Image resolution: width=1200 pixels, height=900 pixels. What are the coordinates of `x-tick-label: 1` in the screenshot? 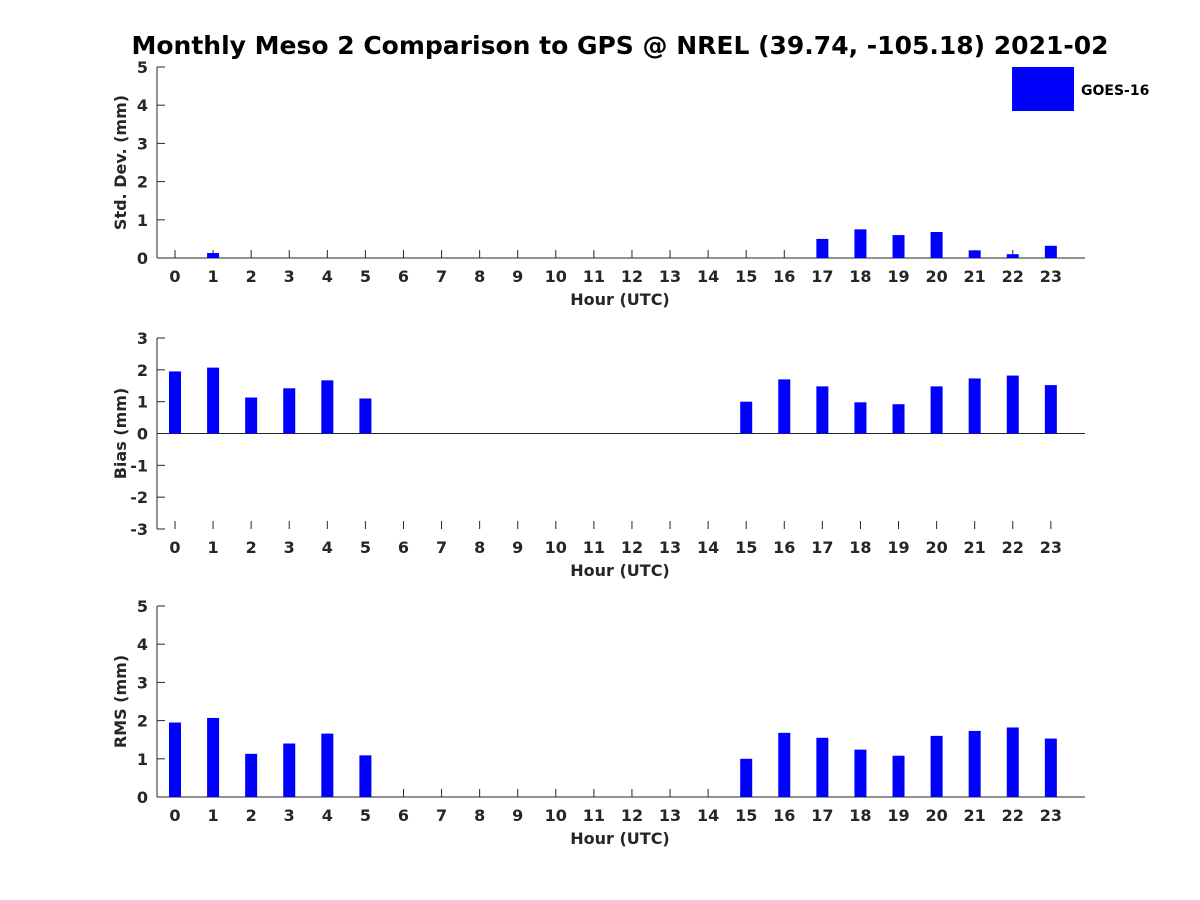 It's located at (213, 276).